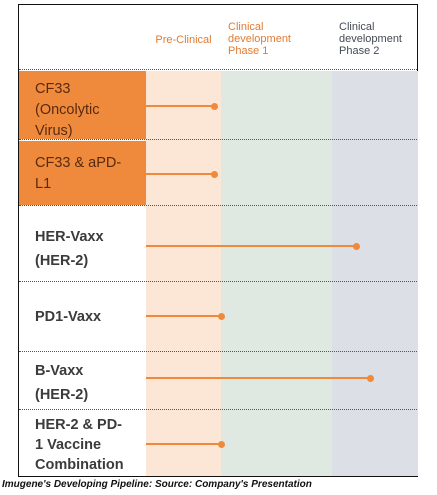 This screenshot has width=437, height=495. I want to click on pipeline-row: CF33 (Oncolytic Virus), so click(218, 105).